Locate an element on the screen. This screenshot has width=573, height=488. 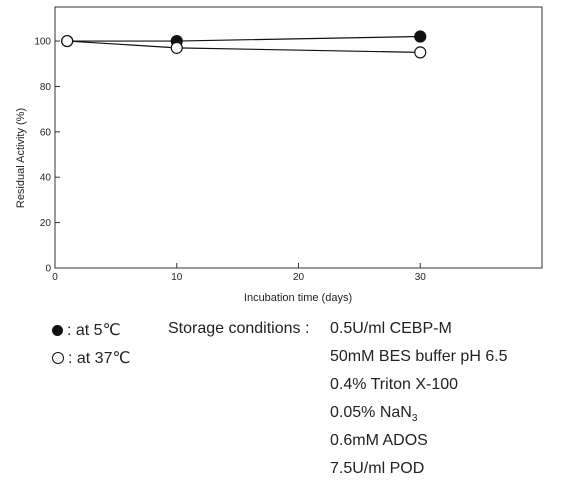
y-tick-label: 60 is located at coordinates (46, 132).